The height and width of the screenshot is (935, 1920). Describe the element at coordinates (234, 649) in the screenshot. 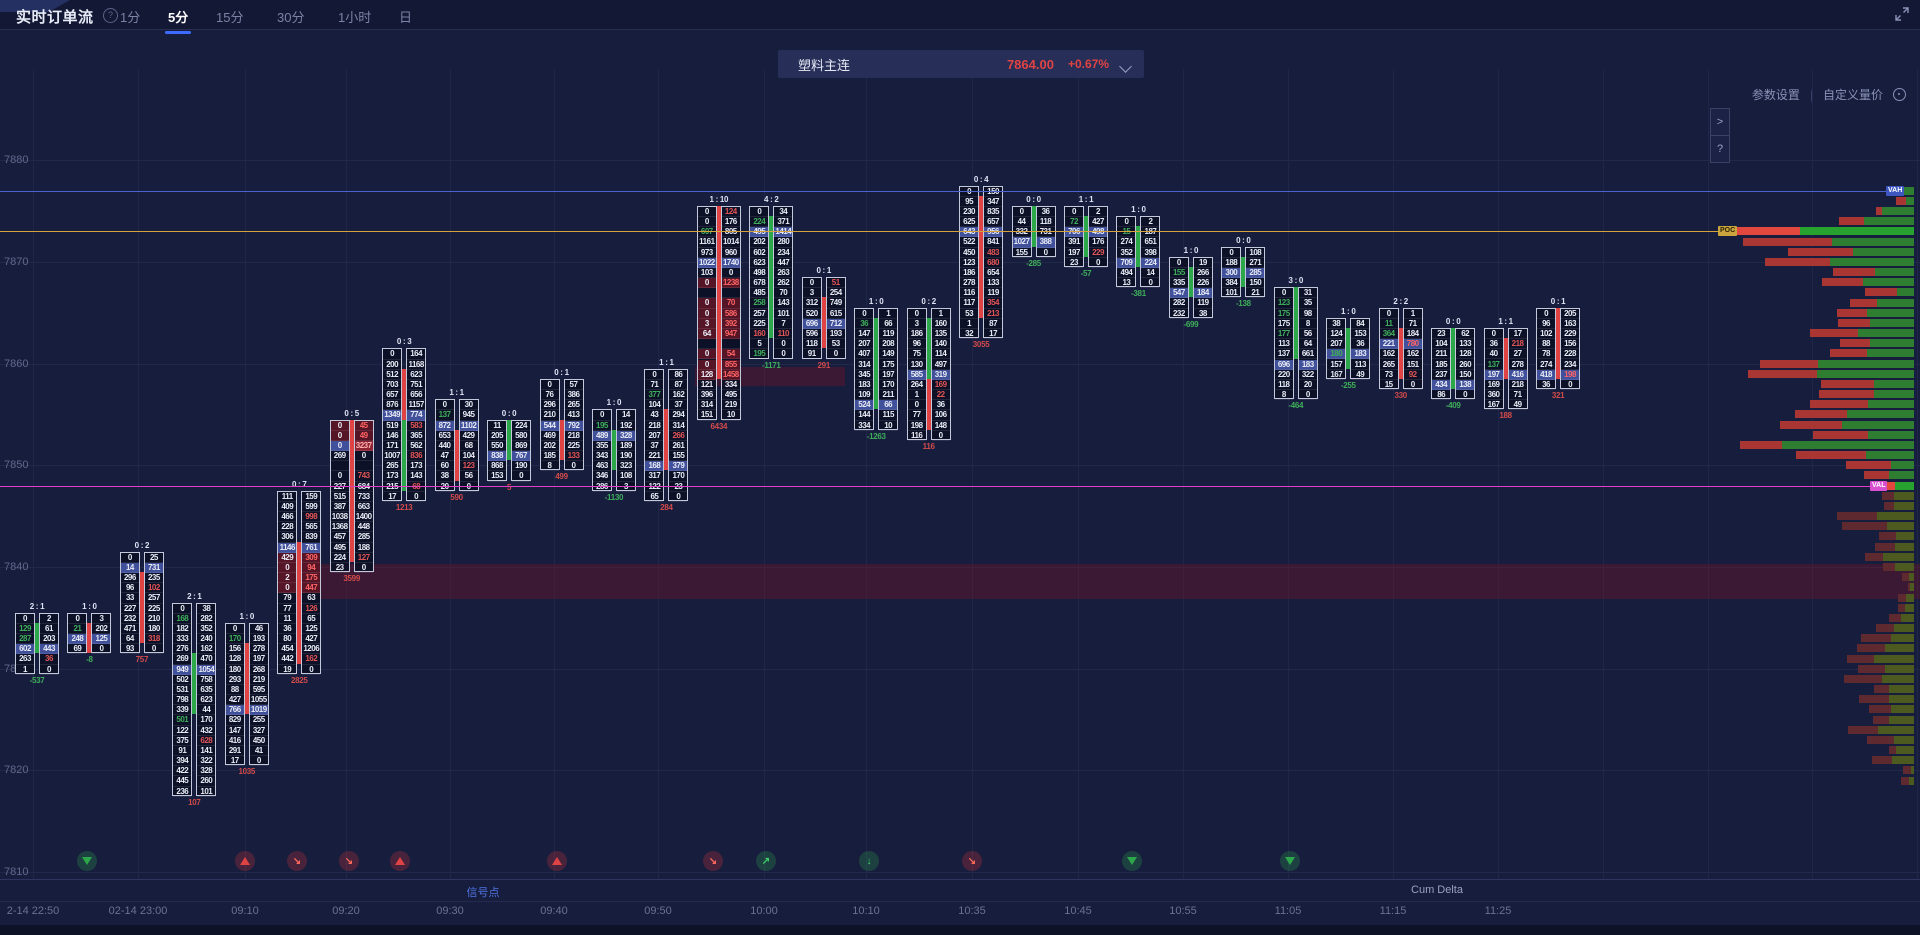

I see `bid-cell: 156` at that location.